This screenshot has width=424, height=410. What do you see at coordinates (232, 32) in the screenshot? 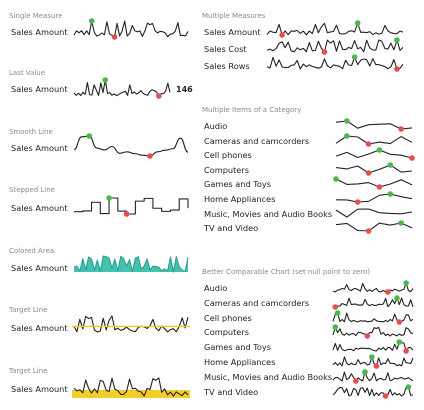
I see `mm-label-sales-amount: Sales Amount` at bounding box center [232, 32].